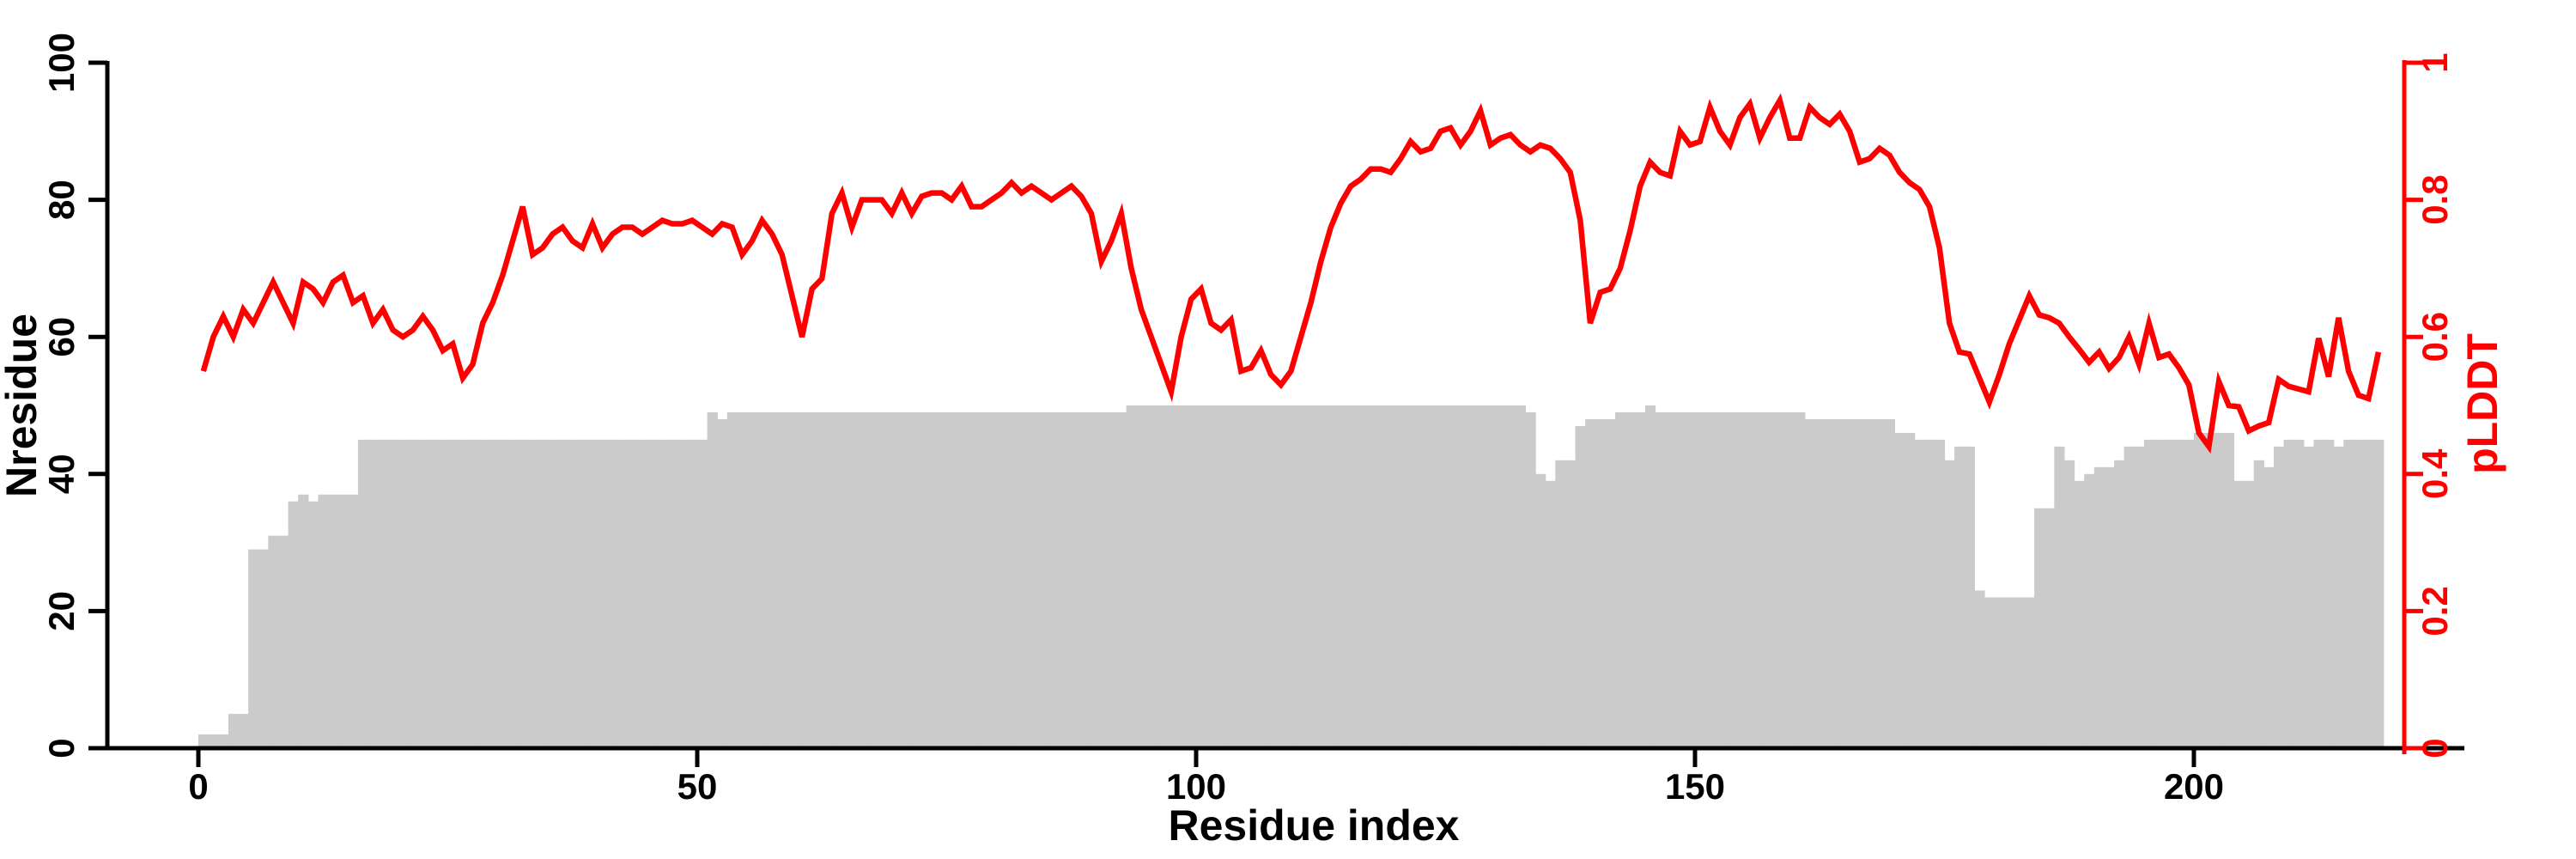  I want to click on x-tick-label: 0, so click(198, 786).